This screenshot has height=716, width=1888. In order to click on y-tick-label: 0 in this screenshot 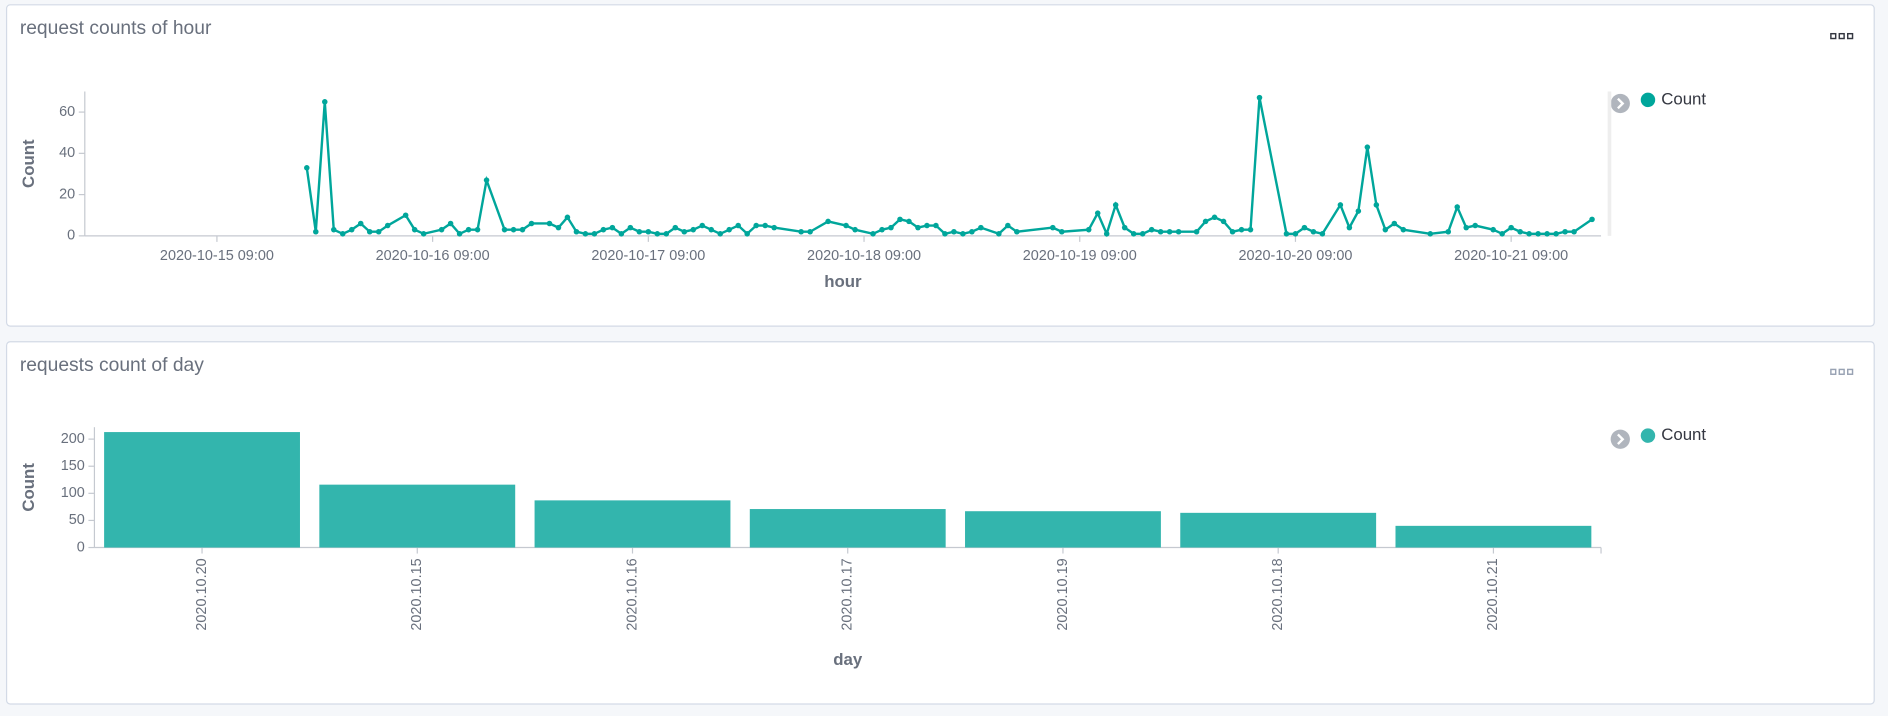, I will do `click(81, 547)`.